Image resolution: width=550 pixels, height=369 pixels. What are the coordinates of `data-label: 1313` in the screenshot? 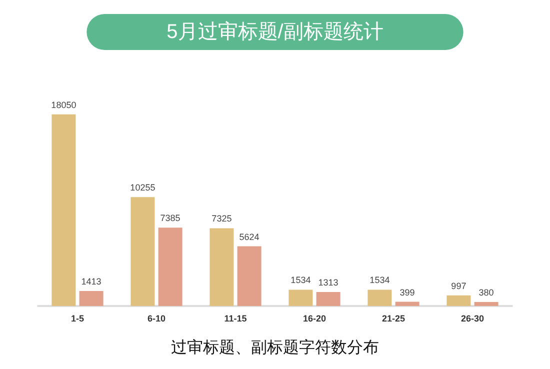 It's located at (328, 283).